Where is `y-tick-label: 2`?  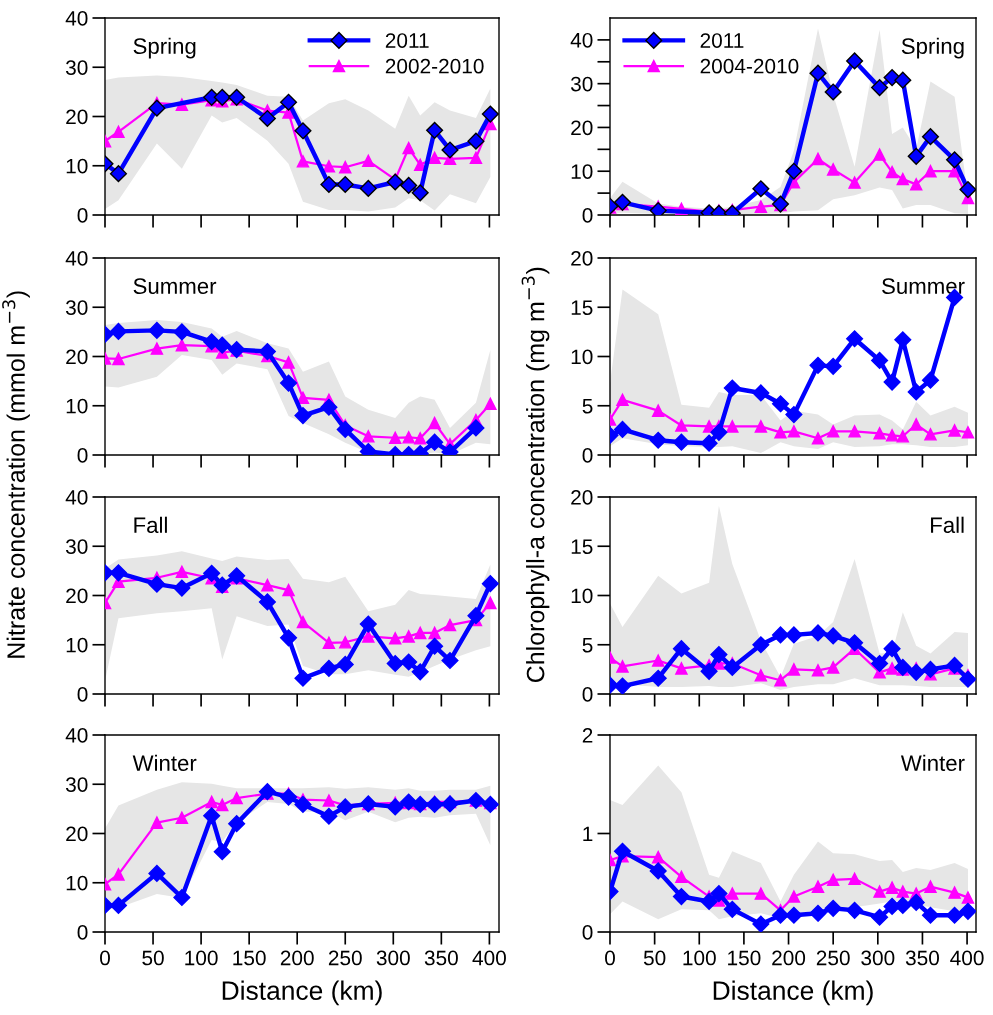
y-tick-label: 2 is located at coordinates (587, 735).